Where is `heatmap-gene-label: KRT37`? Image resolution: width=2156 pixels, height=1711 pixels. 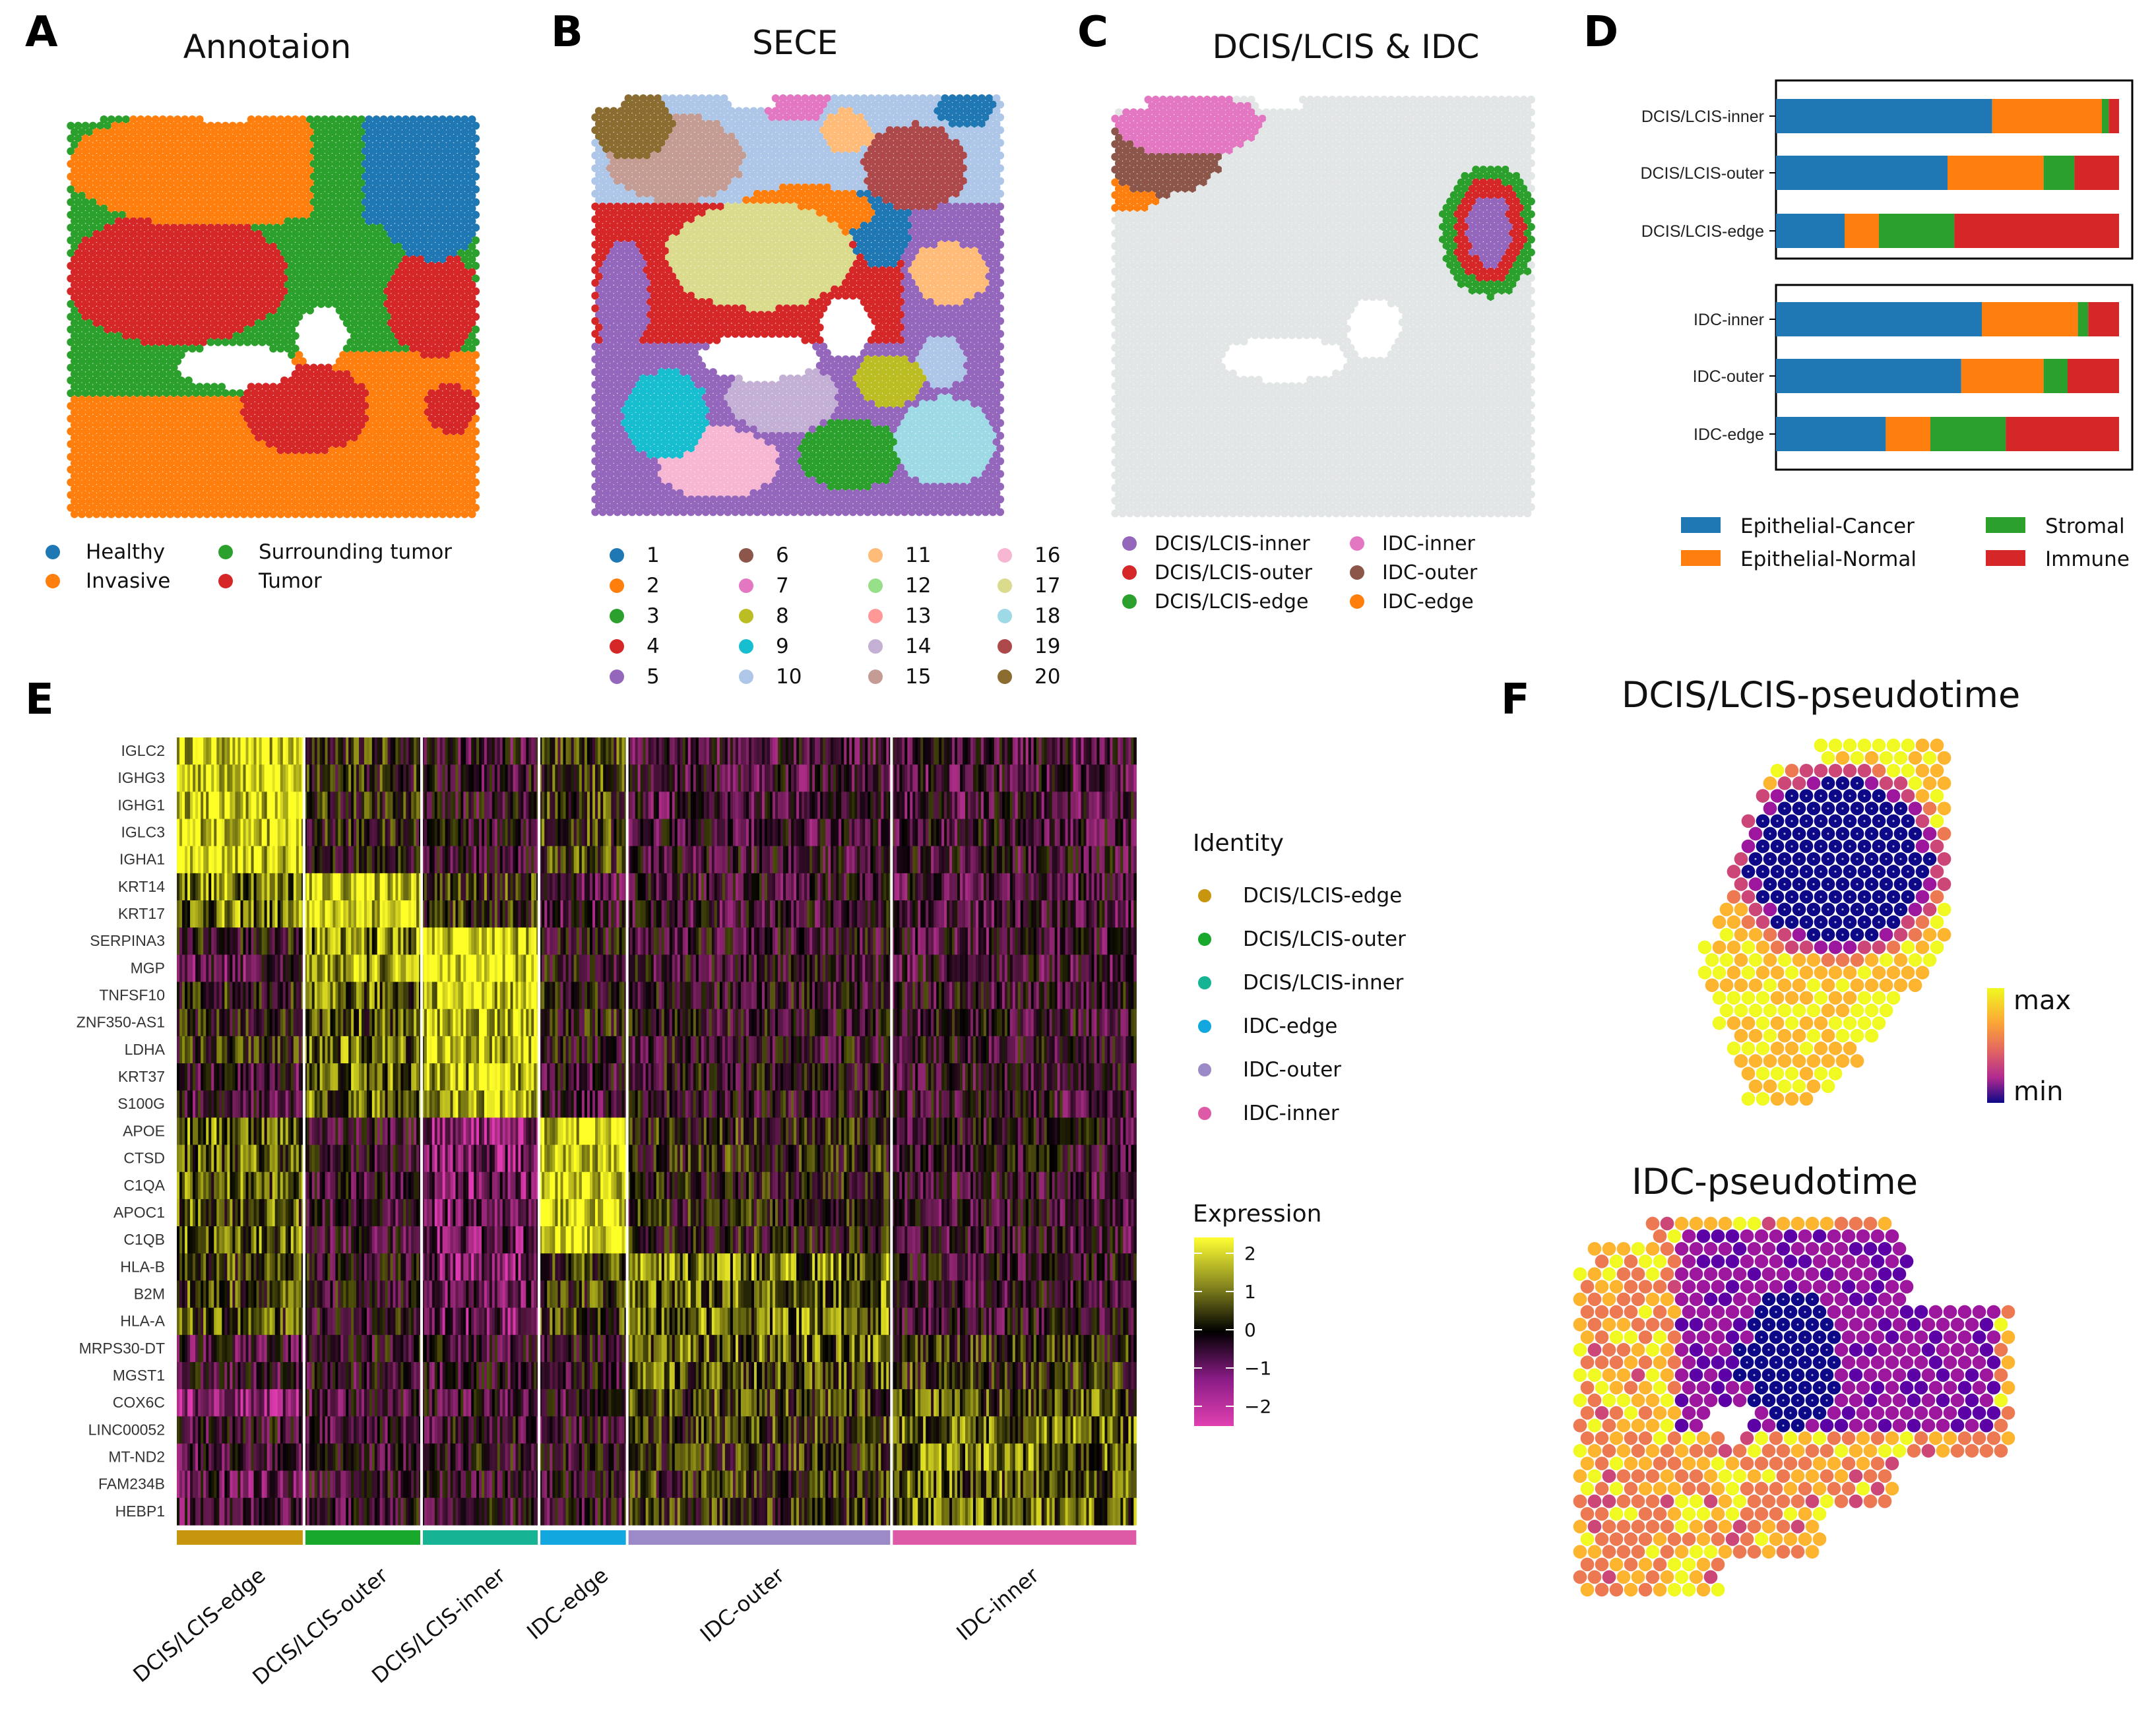
heatmap-gene-label: KRT37 is located at coordinates (142, 1076).